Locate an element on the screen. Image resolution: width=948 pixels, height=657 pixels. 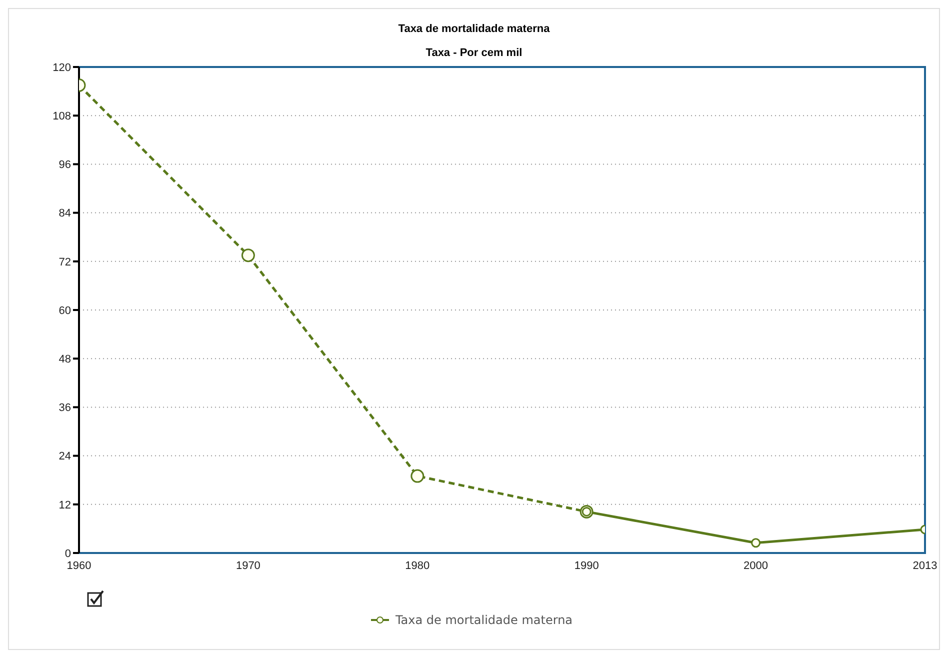
y-tick-label: 96 is located at coordinates (64, 165).